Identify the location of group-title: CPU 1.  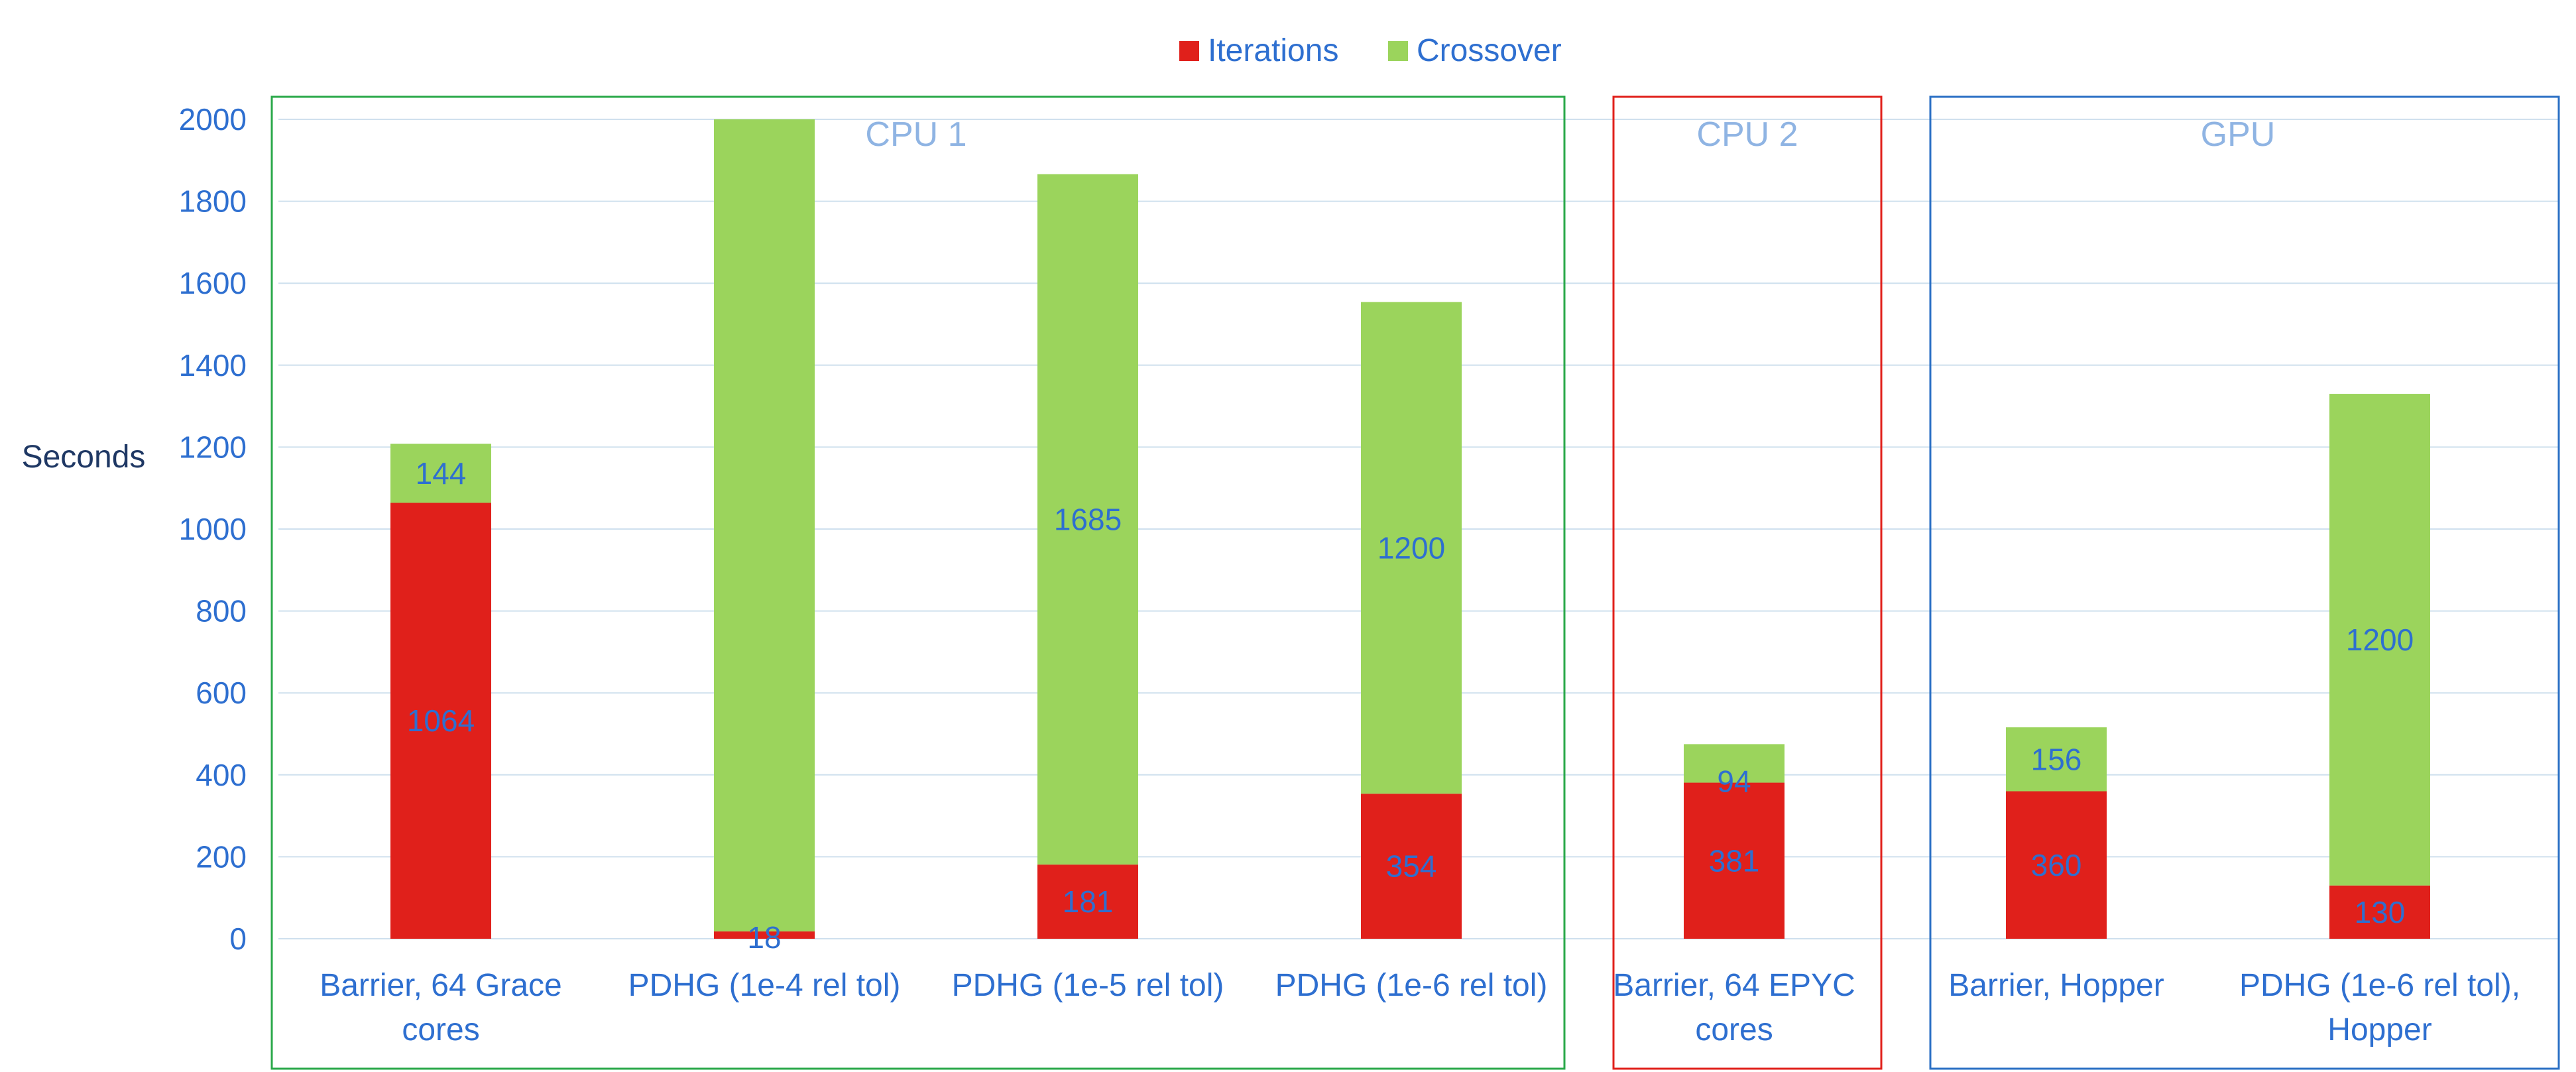
(916, 134).